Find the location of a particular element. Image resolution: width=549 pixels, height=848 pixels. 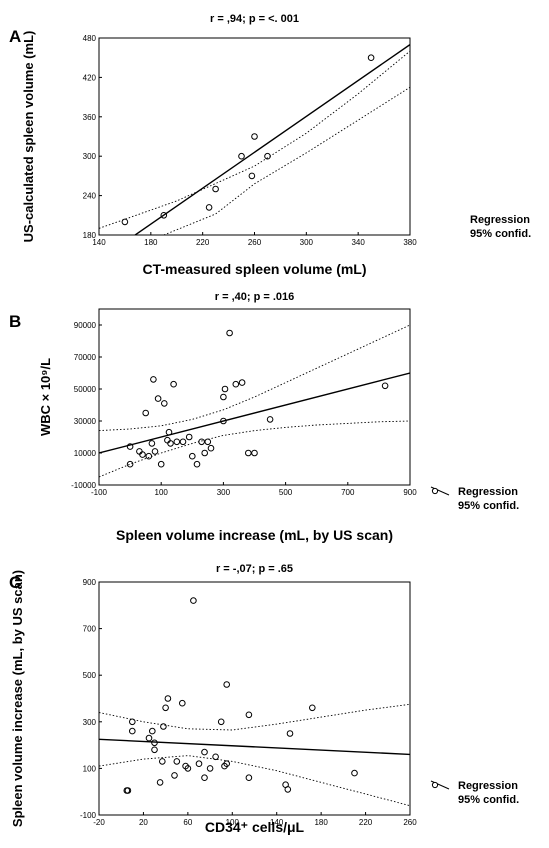

y-tick-label: 480 is located at coordinates (90, 38).